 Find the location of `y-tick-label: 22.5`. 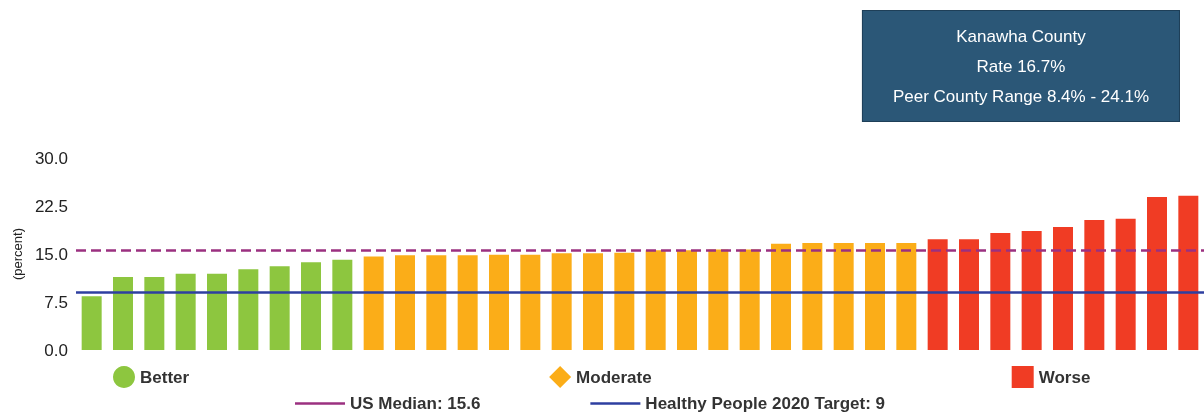

y-tick-label: 22.5 is located at coordinates (51, 206).